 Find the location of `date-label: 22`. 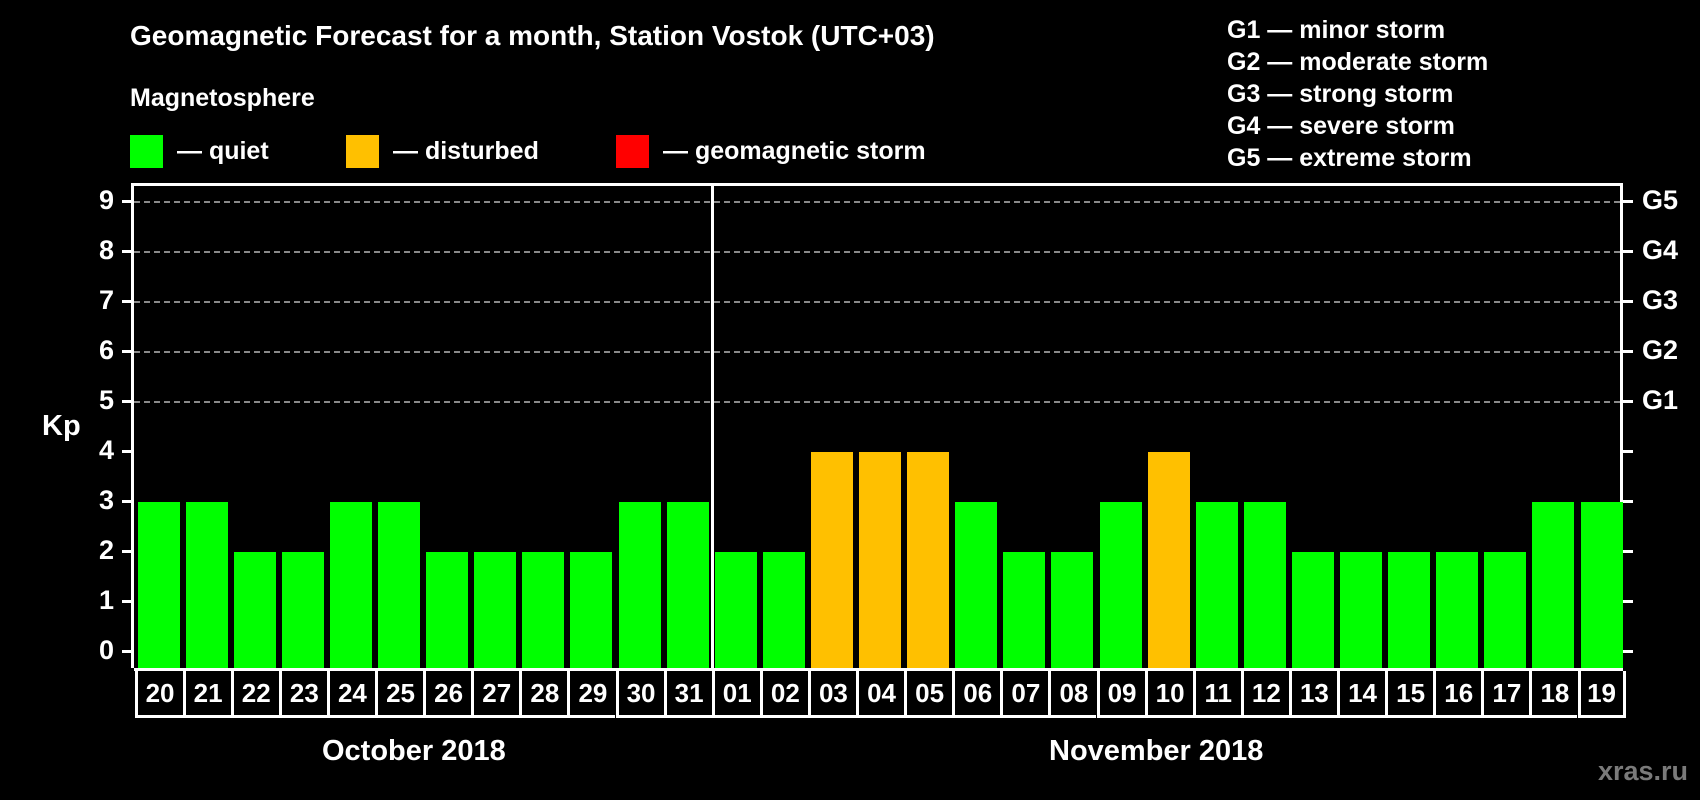

date-label: 22 is located at coordinates (254, 694).